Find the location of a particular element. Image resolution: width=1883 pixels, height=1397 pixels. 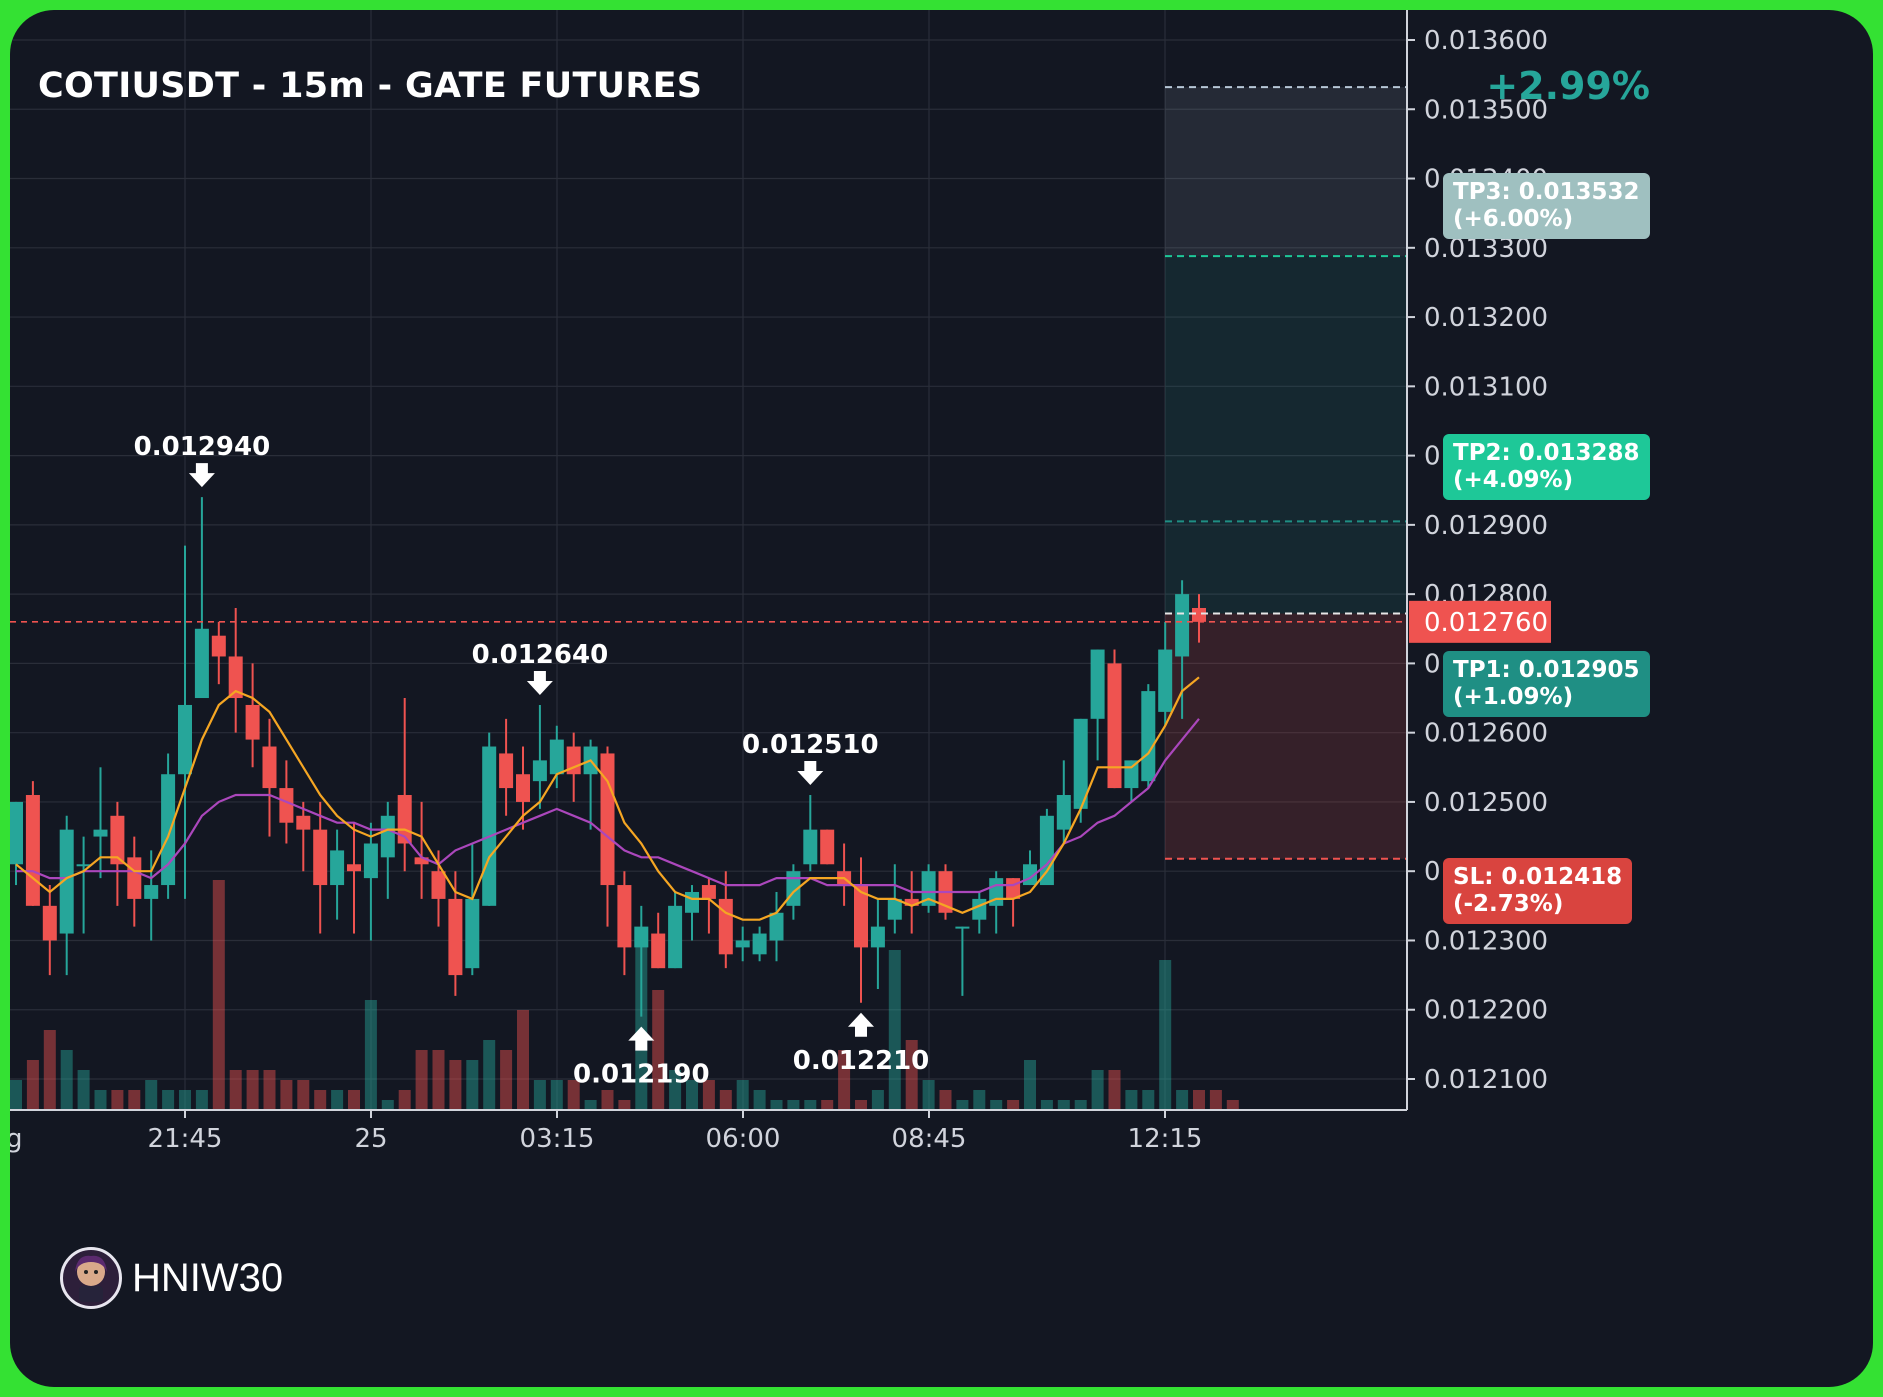

x-tick-label: 06:00 is located at coordinates (743, 1139).